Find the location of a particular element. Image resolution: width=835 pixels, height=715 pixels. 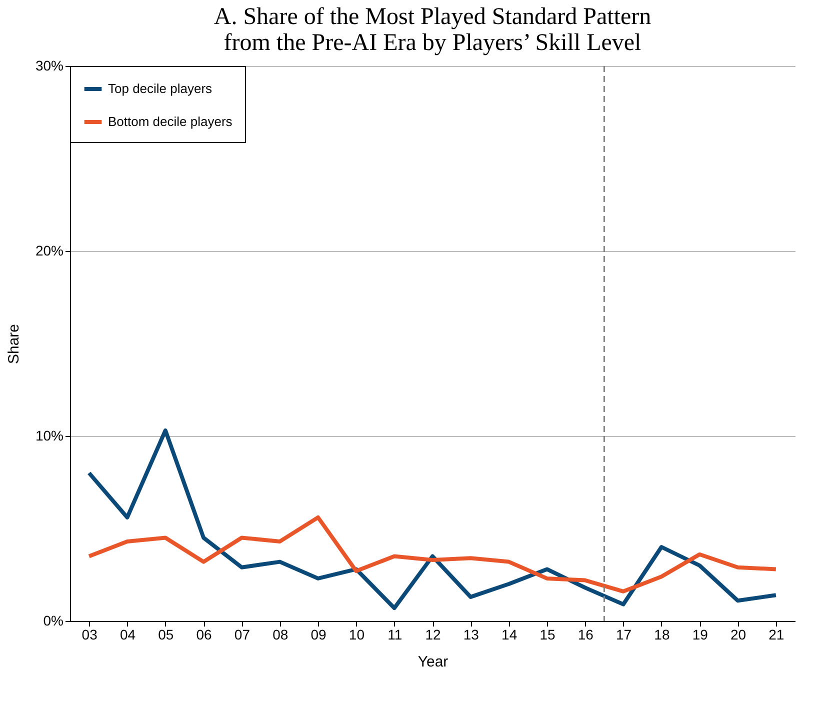

x-tick-label: 16 is located at coordinates (586, 634).